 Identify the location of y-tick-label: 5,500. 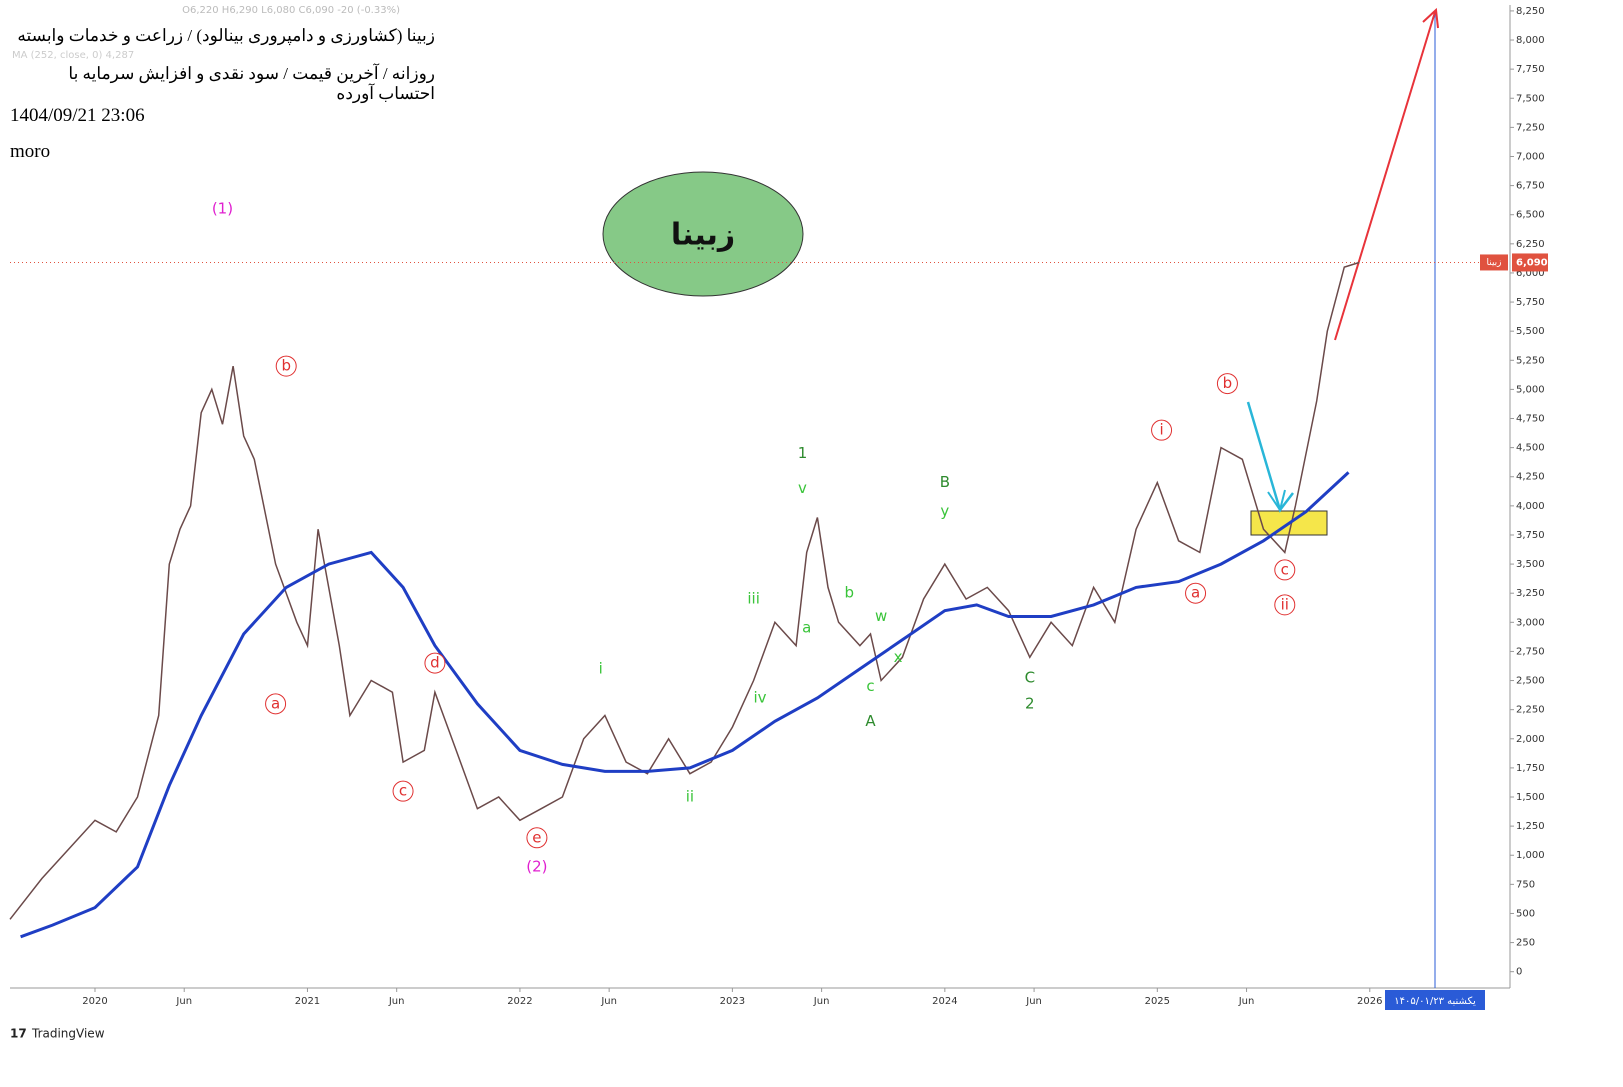
(1530, 331).